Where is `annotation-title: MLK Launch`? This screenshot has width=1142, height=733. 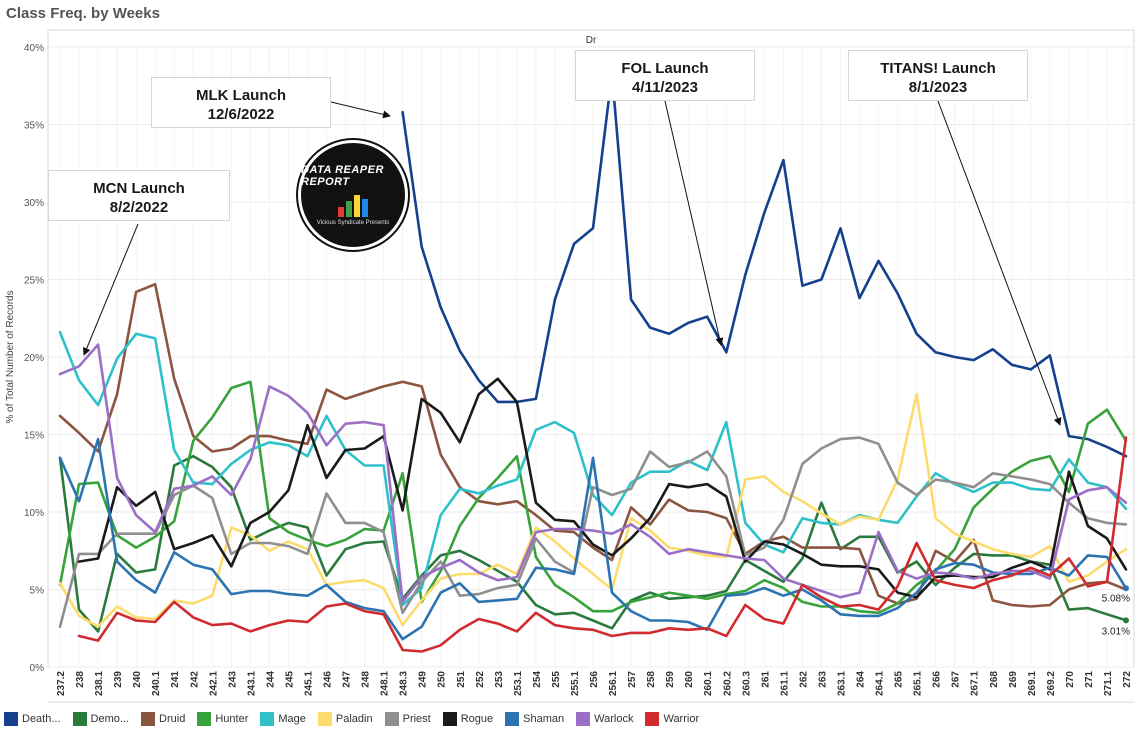
annotation-title: MLK Launch is located at coordinates (241, 95).